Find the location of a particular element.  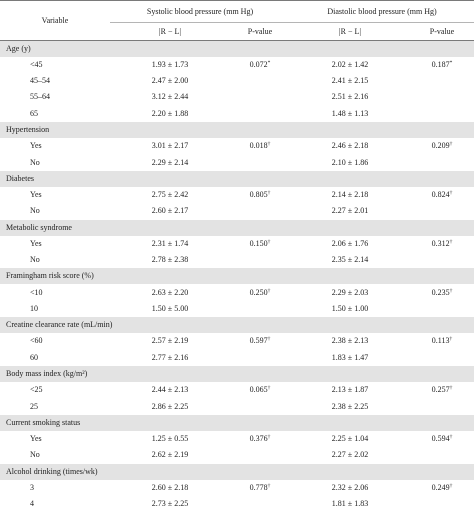

diastolic-pvalue: 0.594 is located at coordinates (440, 438).